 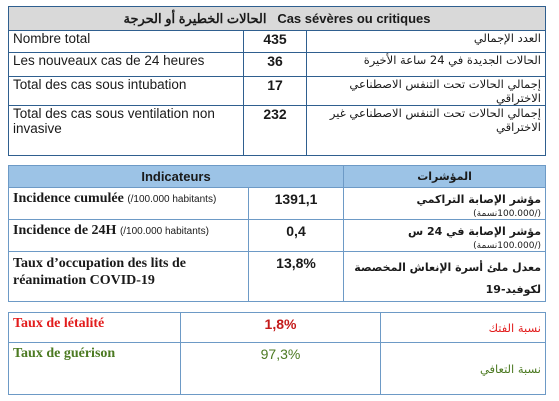 I want to click on table-row: Taux de guérison 97,3% نسبة التعافي, so click(x=277, y=368).